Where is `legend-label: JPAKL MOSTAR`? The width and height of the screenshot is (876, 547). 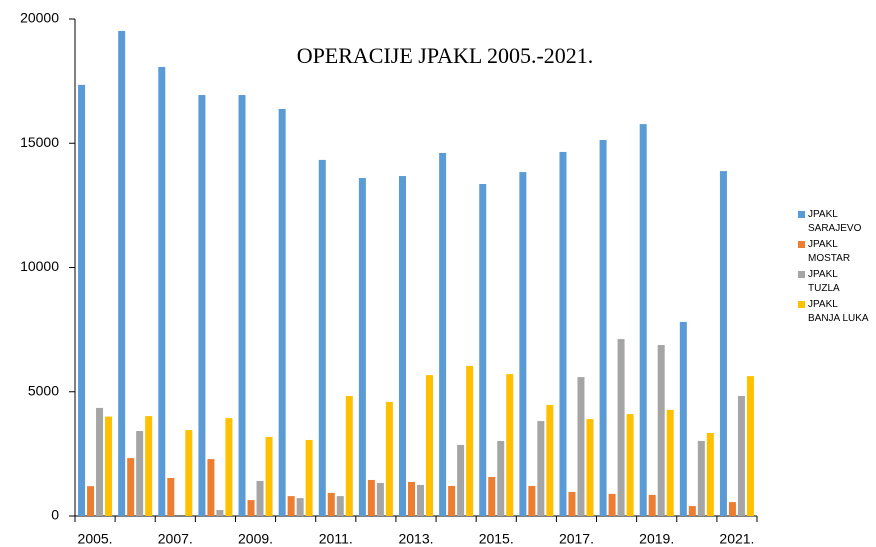 legend-label: JPAKL MOSTAR is located at coordinates (829, 251).